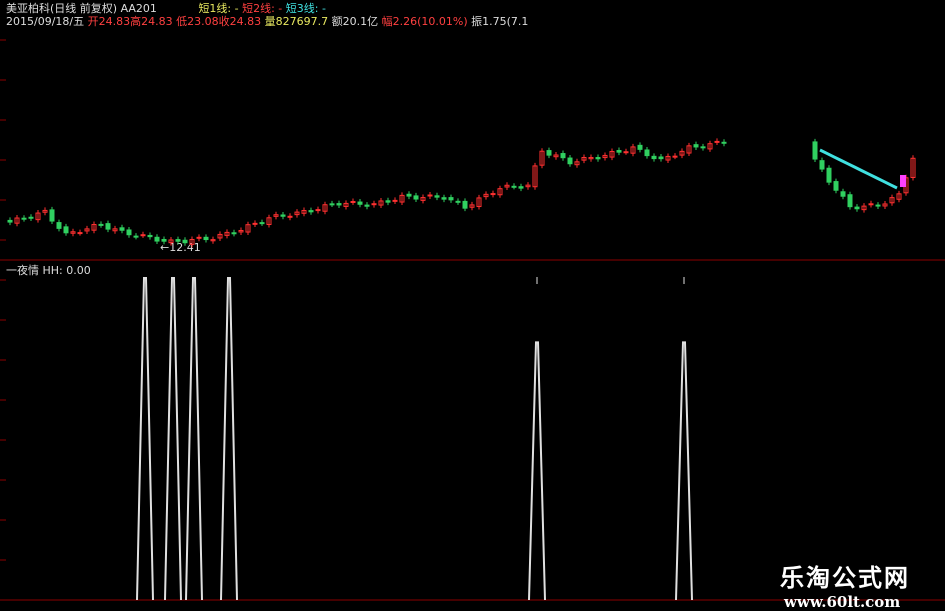 Image resolution: width=945 pixels, height=611 pixels. What do you see at coordinates (305, 8) in the screenshot?
I see `ma3-label: 短3线: -` at bounding box center [305, 8].